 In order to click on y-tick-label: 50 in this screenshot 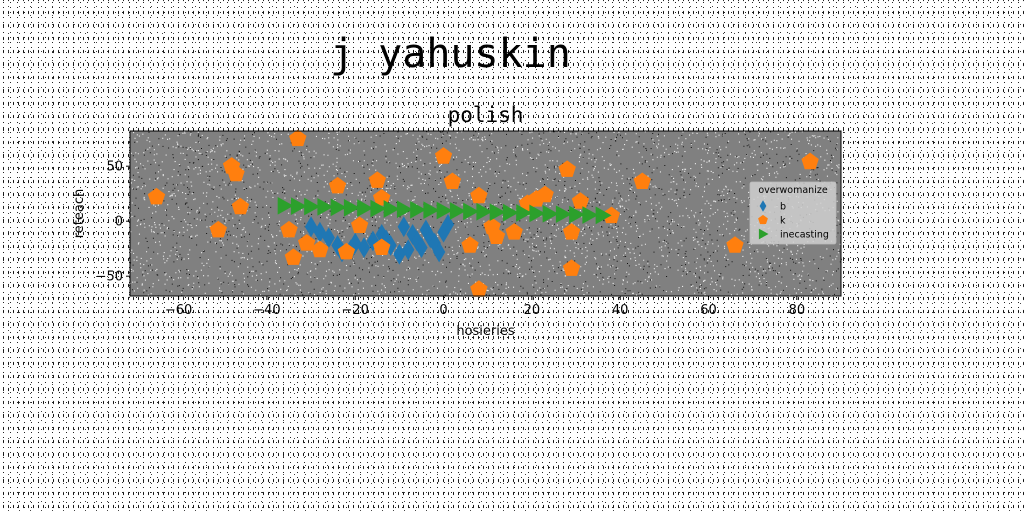, I will do `click(114, 167)`.